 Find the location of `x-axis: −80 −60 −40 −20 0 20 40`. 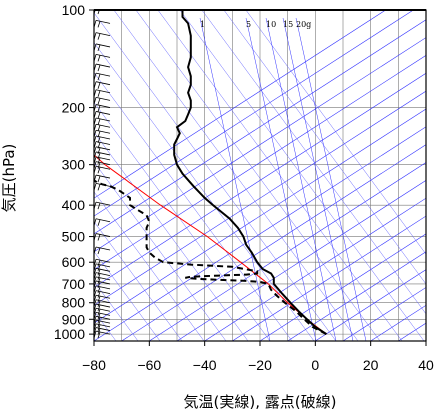

x-axis: −80 −60 −40 −20 0 20 40 is located at coordinates (258, 357).